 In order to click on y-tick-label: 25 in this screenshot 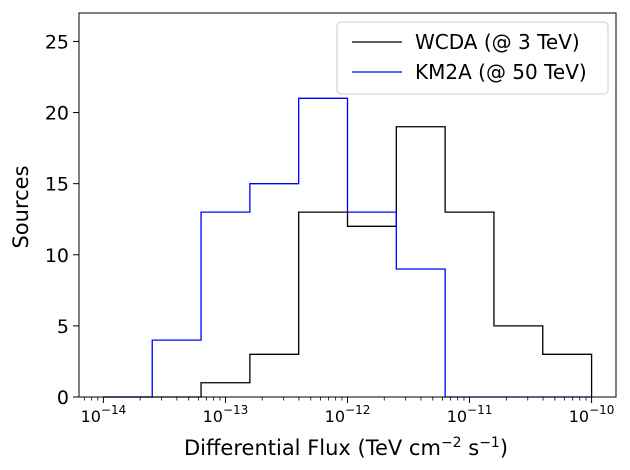, I will do `click(57, 42)`.